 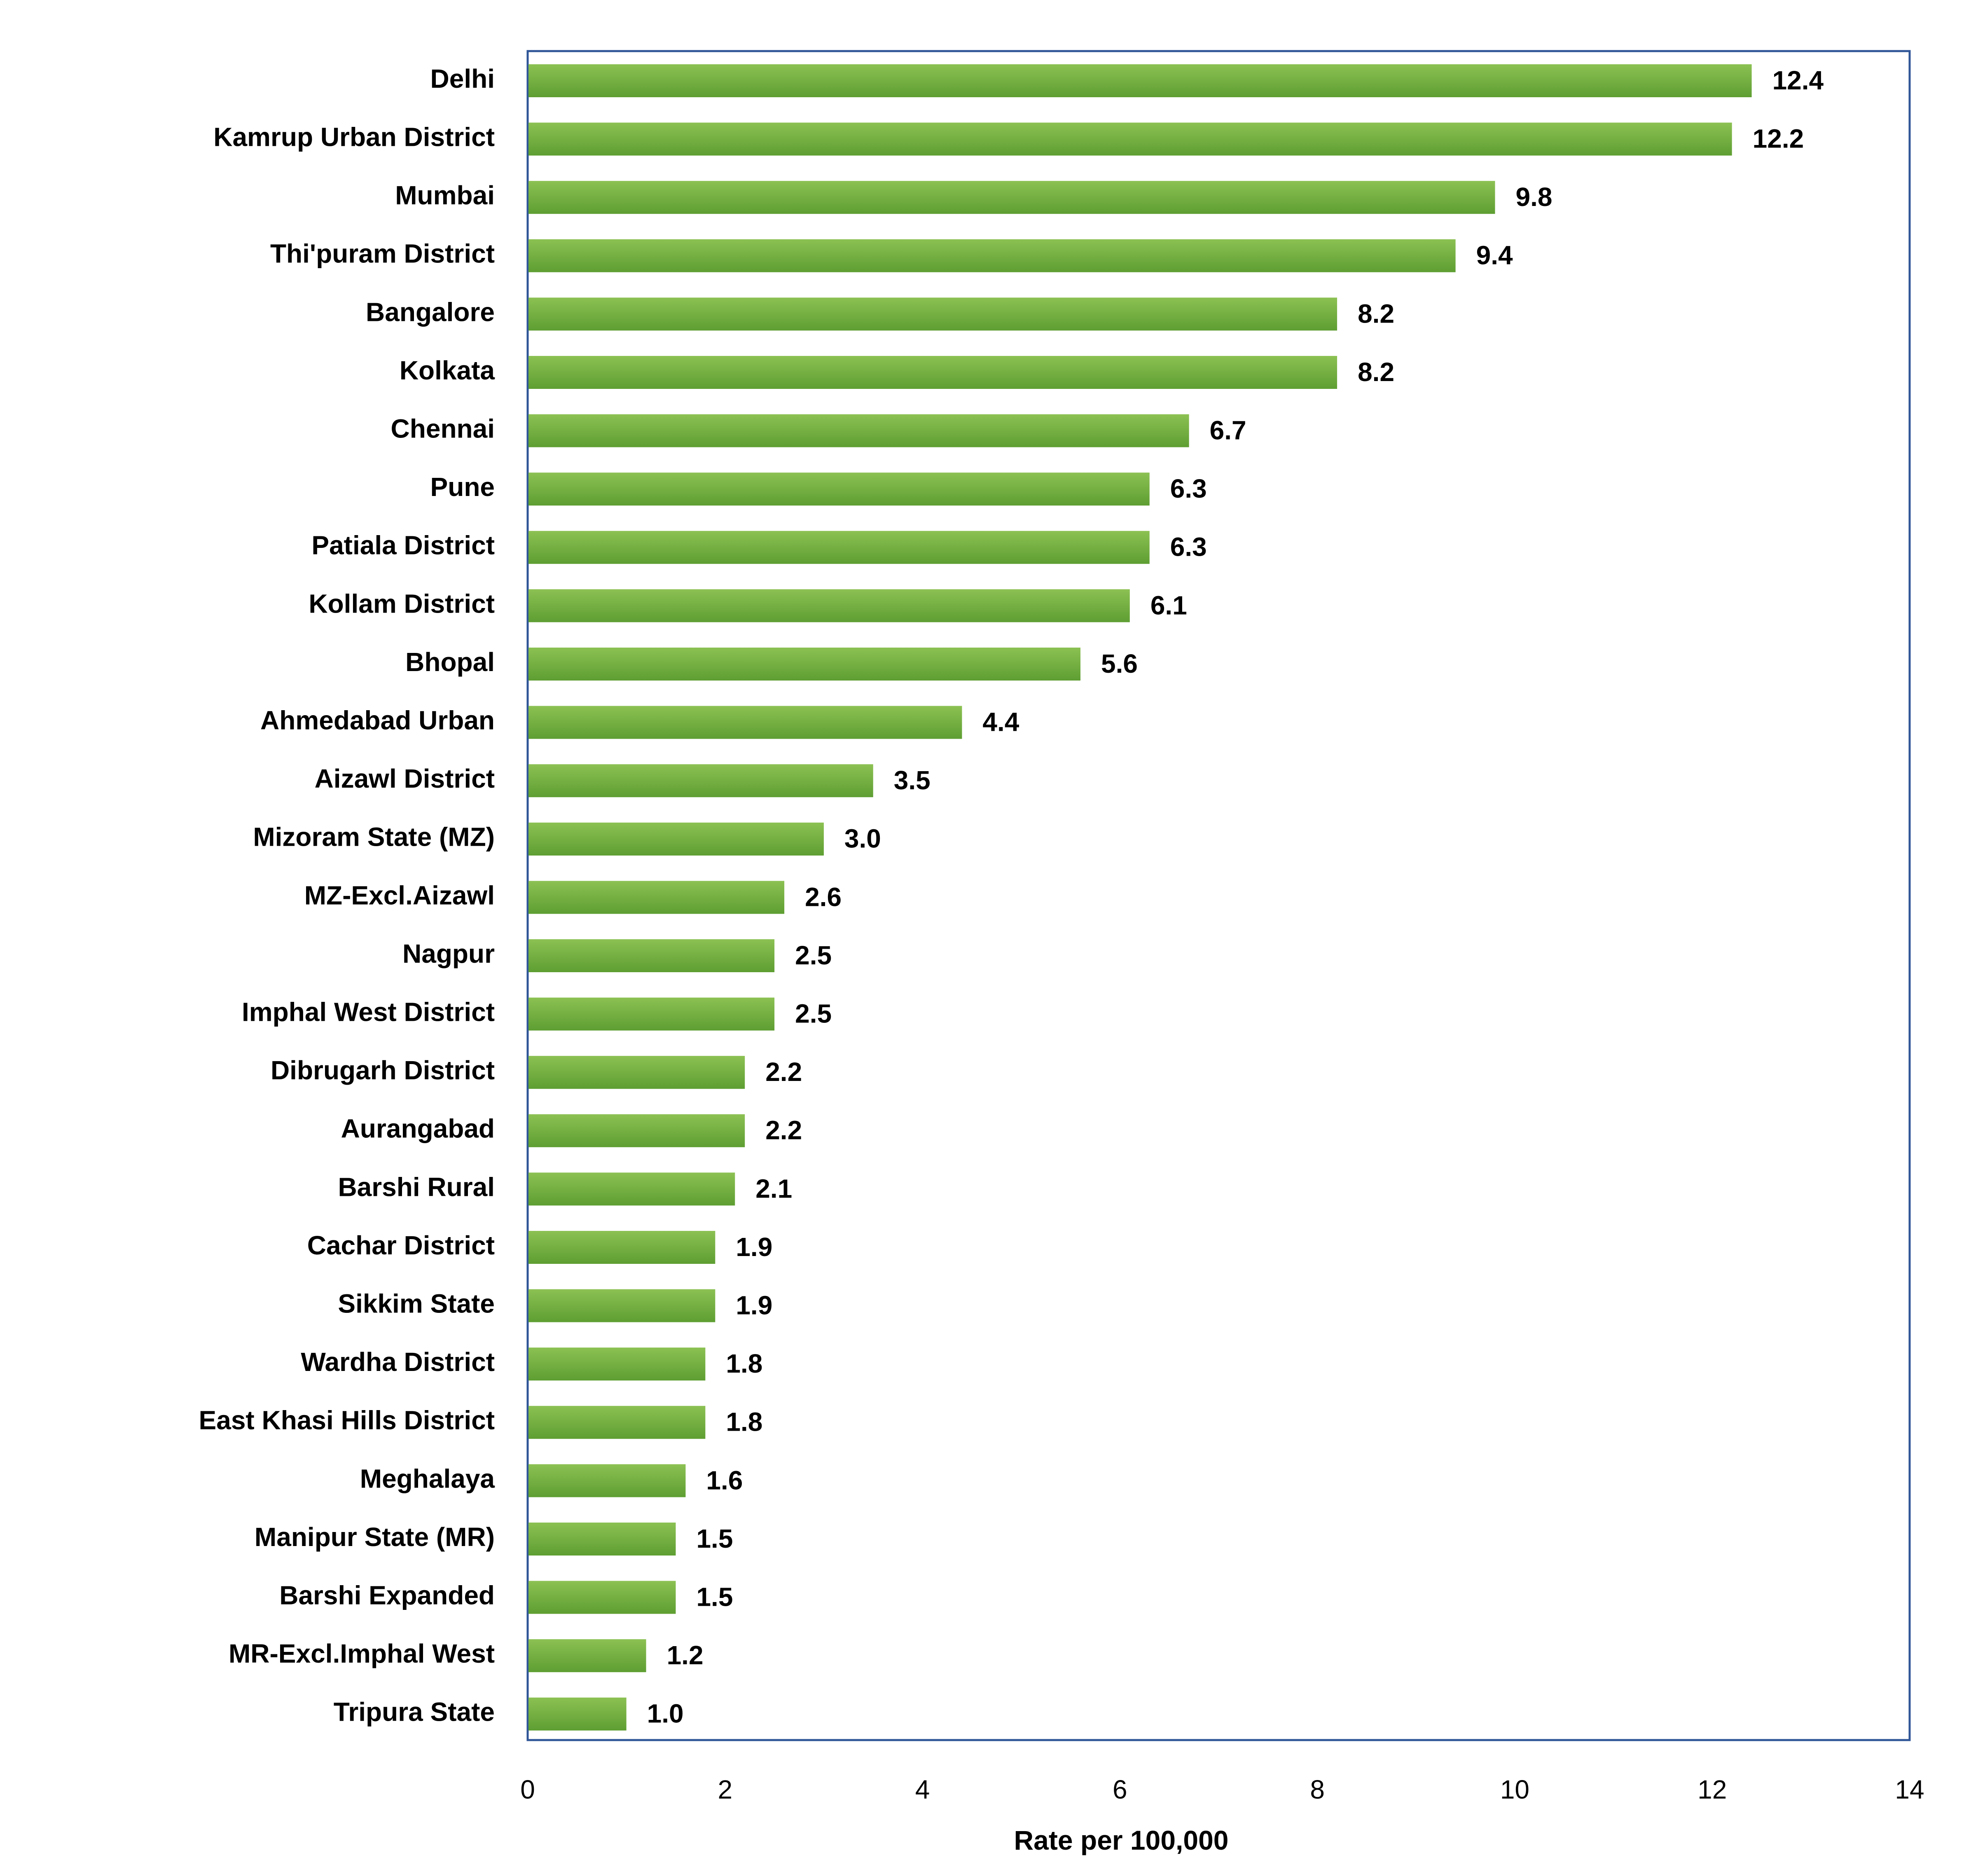 I want to click on value-label: 5.6, so click(x=1119, y=663).